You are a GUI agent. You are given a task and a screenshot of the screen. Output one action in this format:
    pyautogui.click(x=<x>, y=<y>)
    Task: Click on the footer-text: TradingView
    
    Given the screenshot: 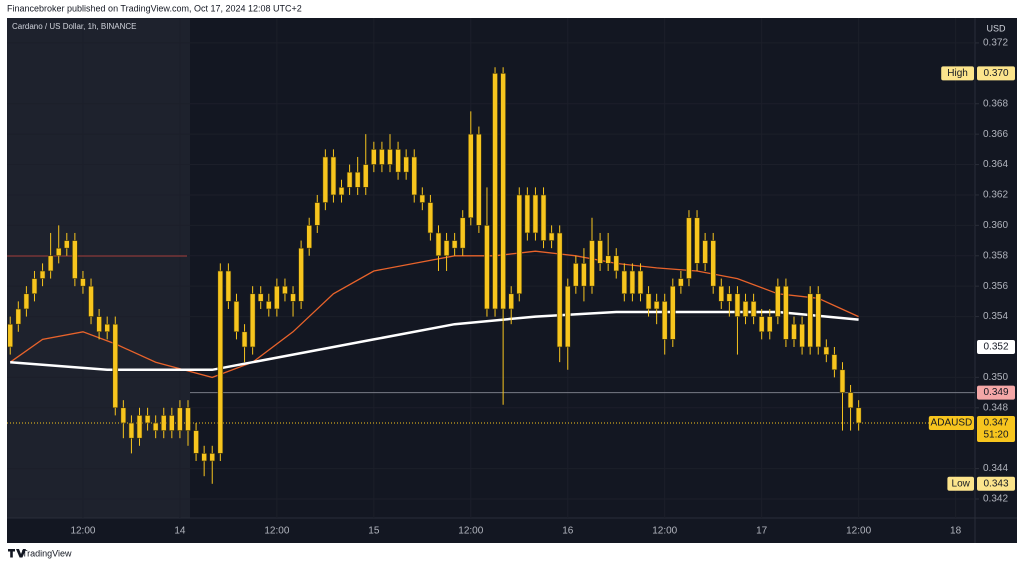 What is the action you would take?
    pyautogui.click(x=47, y=553)
    